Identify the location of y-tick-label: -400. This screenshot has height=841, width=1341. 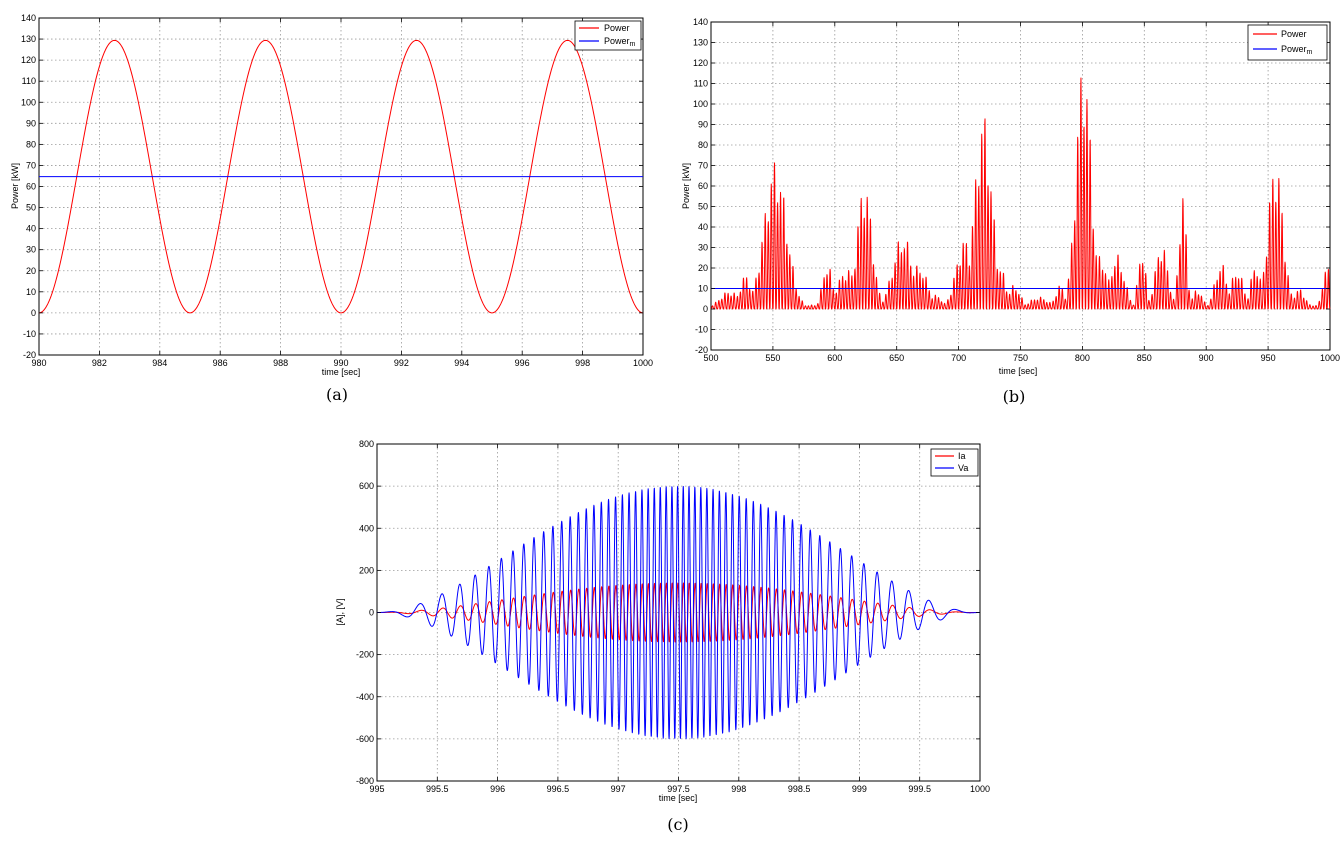
(365, 697).